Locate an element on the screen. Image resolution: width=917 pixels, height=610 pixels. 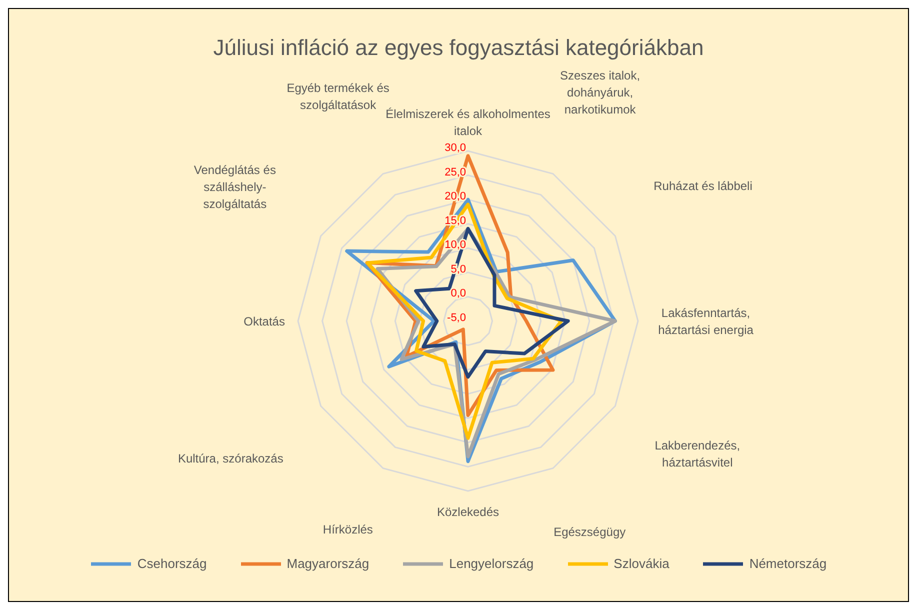
spoke-label: Élelmiszerek és alkoholmentes italok is located at coordinates (468, 122).